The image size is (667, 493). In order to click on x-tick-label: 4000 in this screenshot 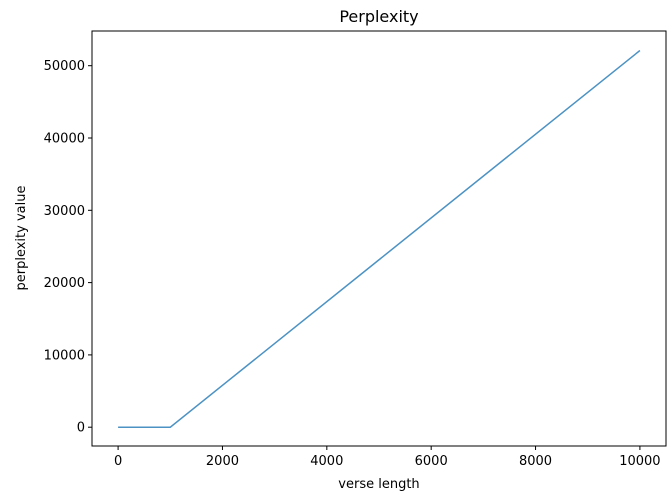, I will do `click(326, 461)`.